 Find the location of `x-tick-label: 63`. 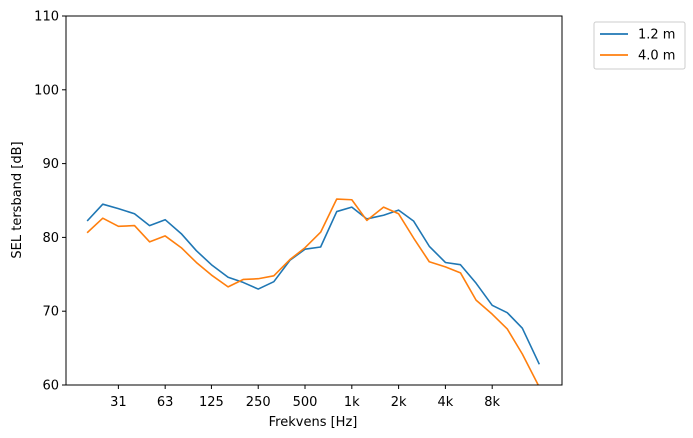

x-tick-label: 63 is located at coordinates (165, 402).